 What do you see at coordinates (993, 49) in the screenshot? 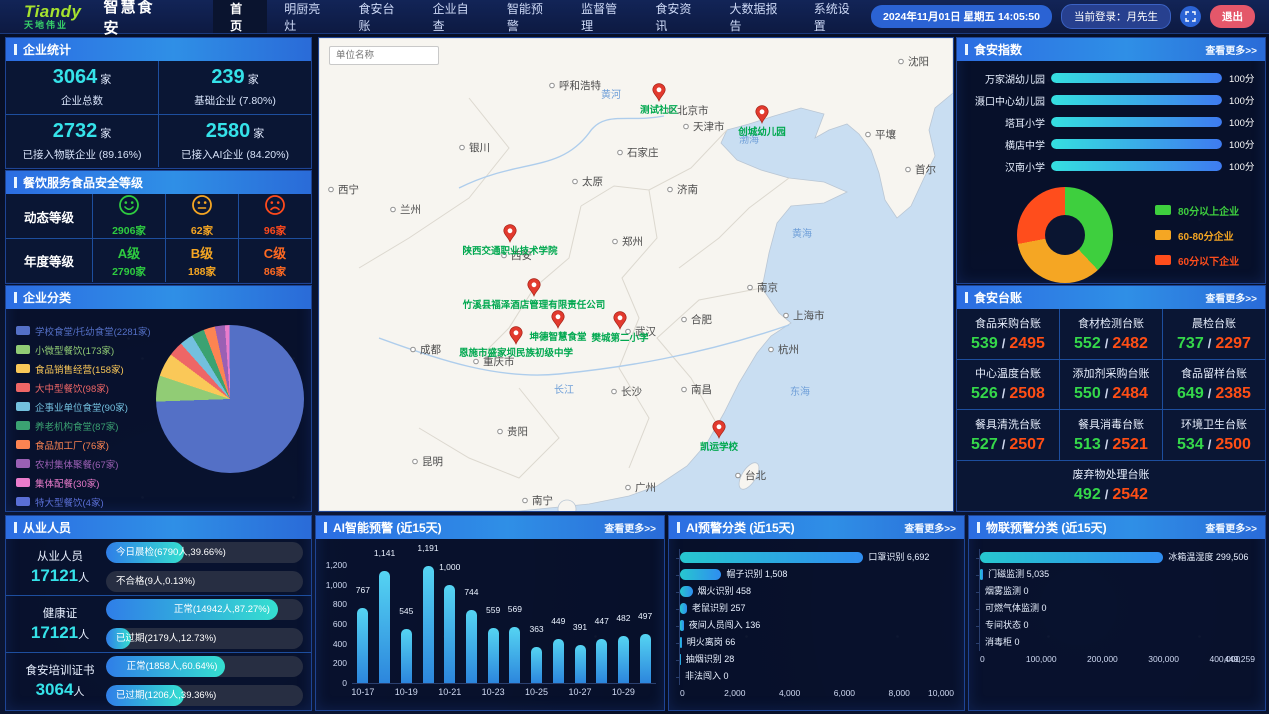
I see `panel-title: 食安指数` at bounding box center [993, 49].